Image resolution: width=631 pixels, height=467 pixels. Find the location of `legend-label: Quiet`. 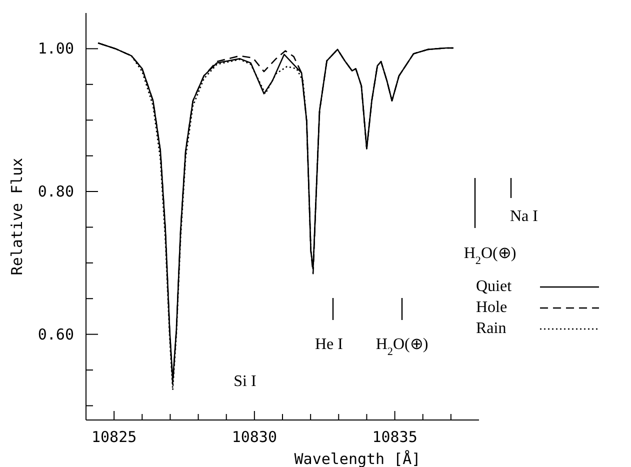

legend-label: Quiet is located at coordinates (494, 287).